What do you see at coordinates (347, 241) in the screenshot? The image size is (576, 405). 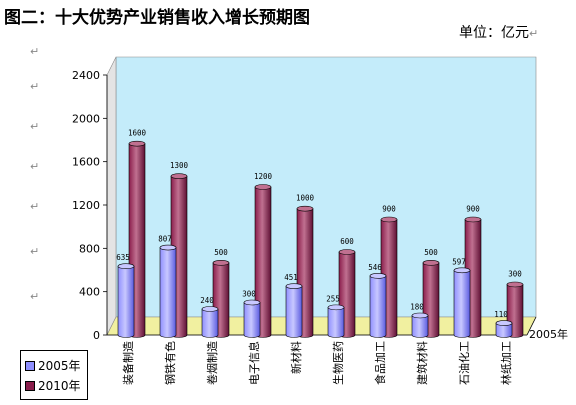 I see `data-label-2010: 600` at bounding box center [347, 241].